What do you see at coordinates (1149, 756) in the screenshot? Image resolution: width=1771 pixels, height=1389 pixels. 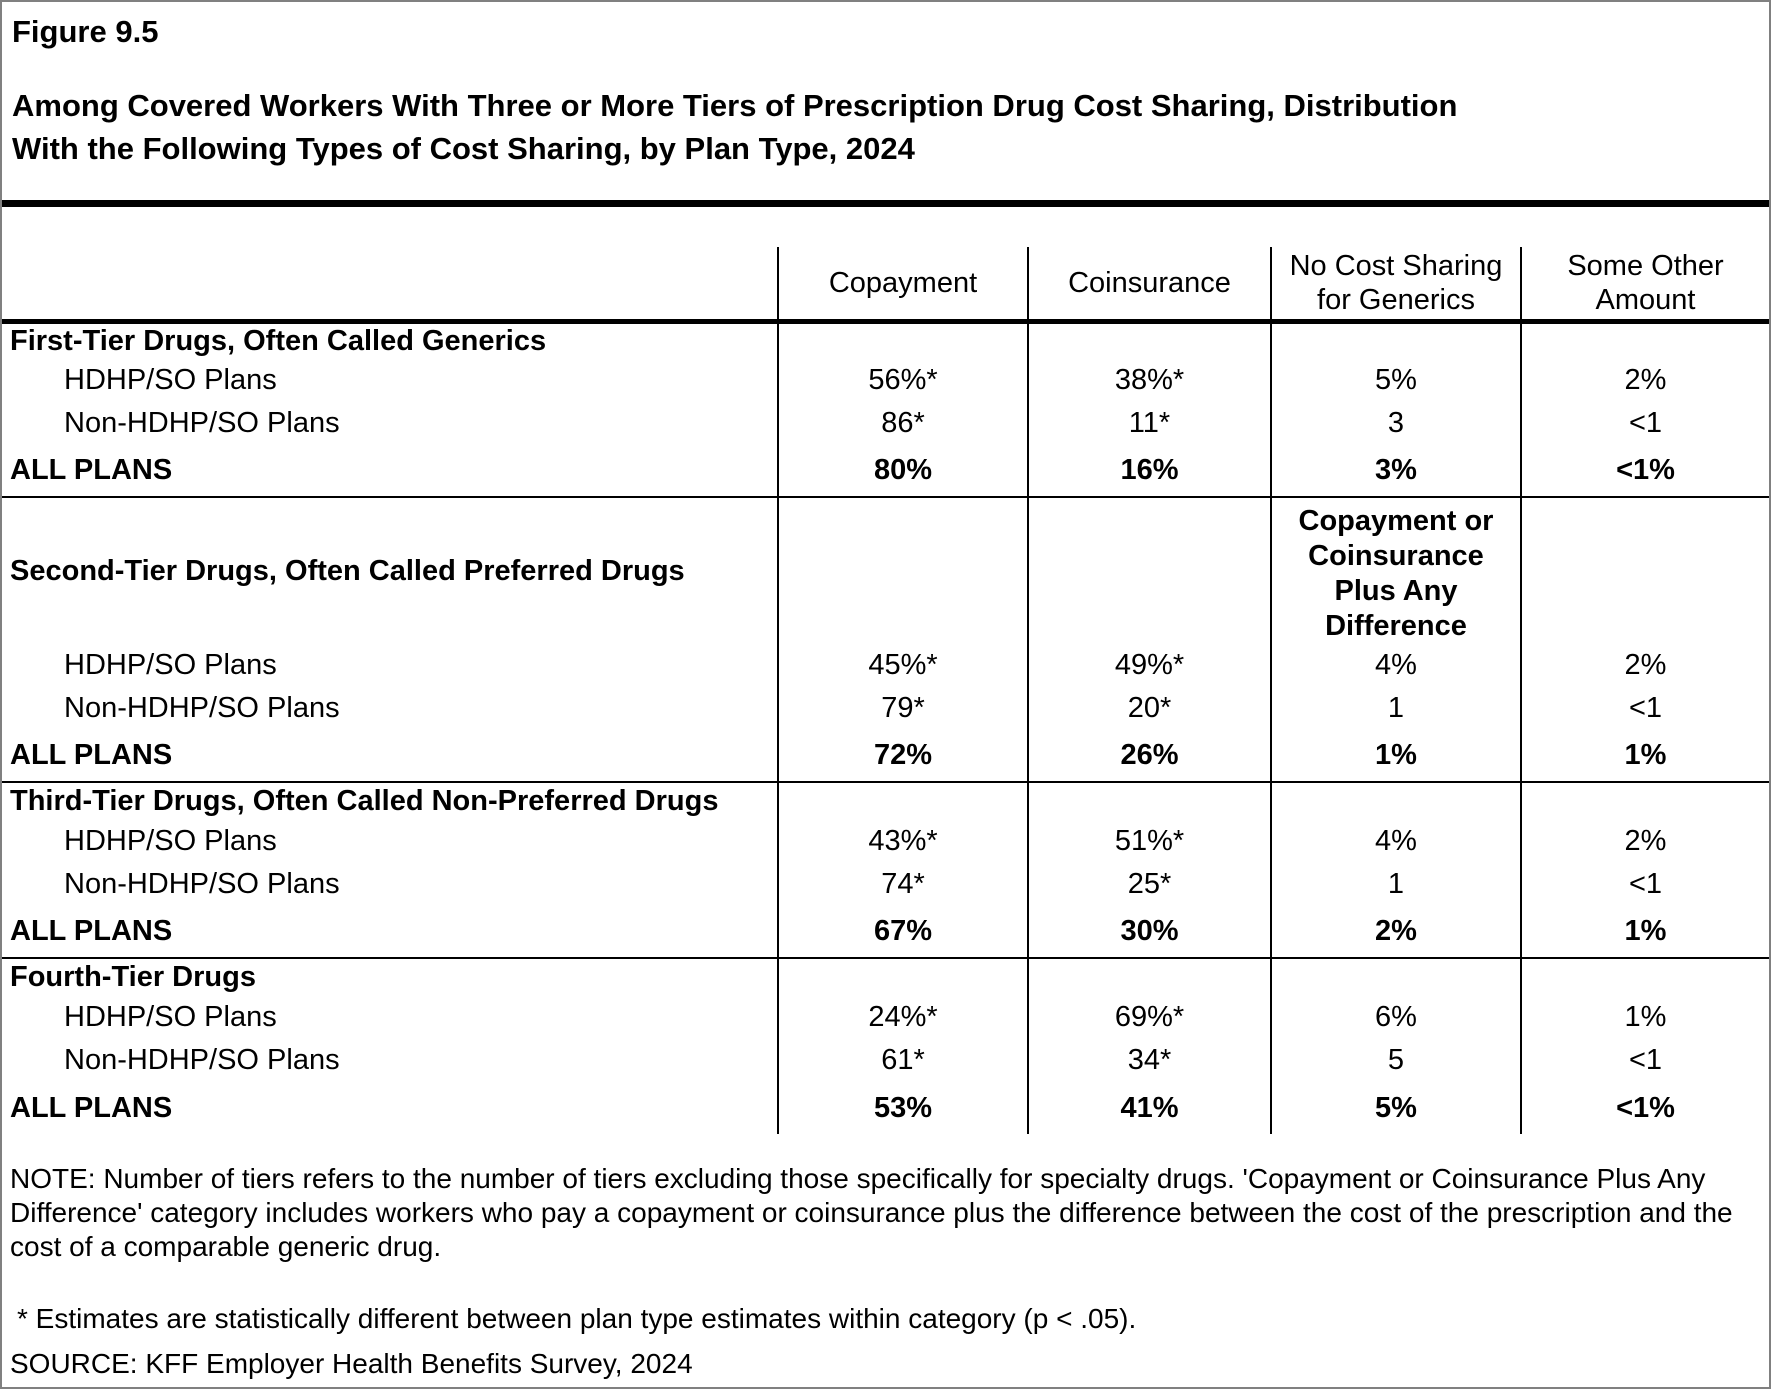 I see `value-cell: 26%` at bounding box center [1149, 756].